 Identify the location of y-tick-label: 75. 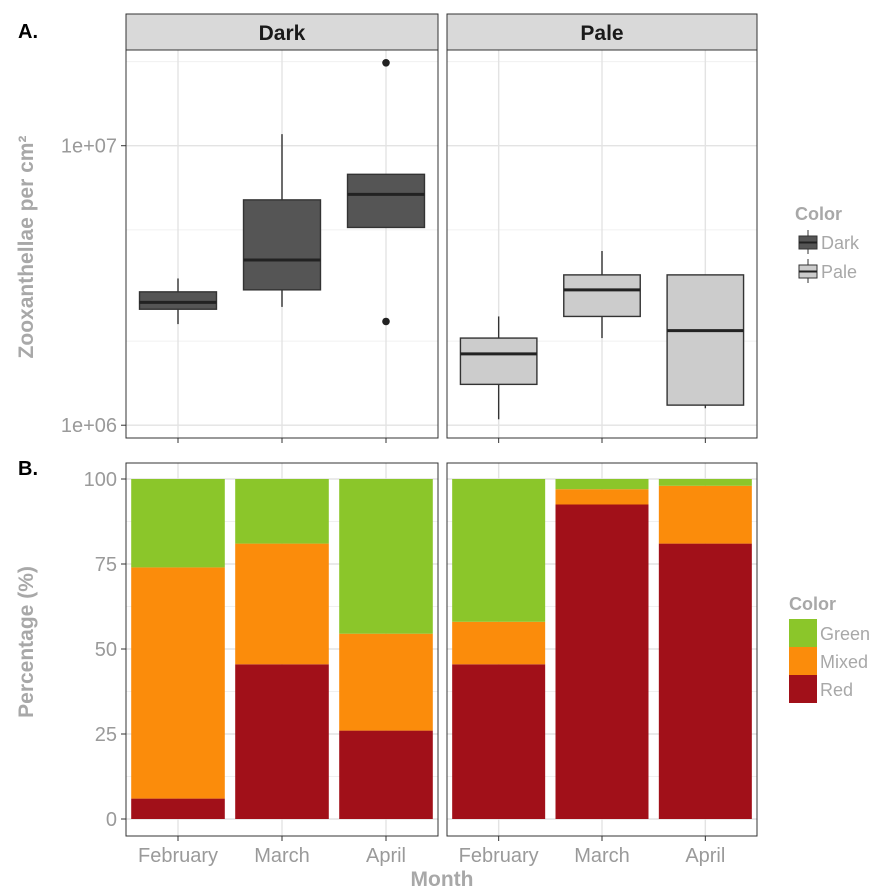
(106, 565).